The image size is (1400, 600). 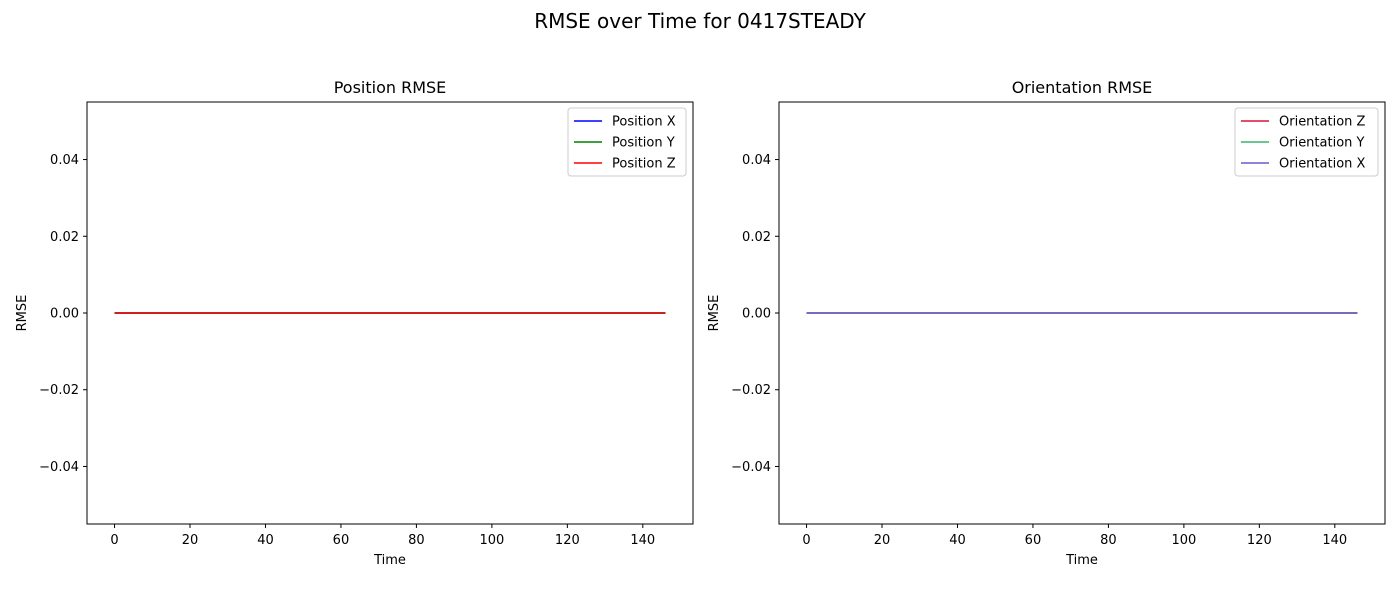 I want to click on legend-label: Position X, so click(x=644, y=122).